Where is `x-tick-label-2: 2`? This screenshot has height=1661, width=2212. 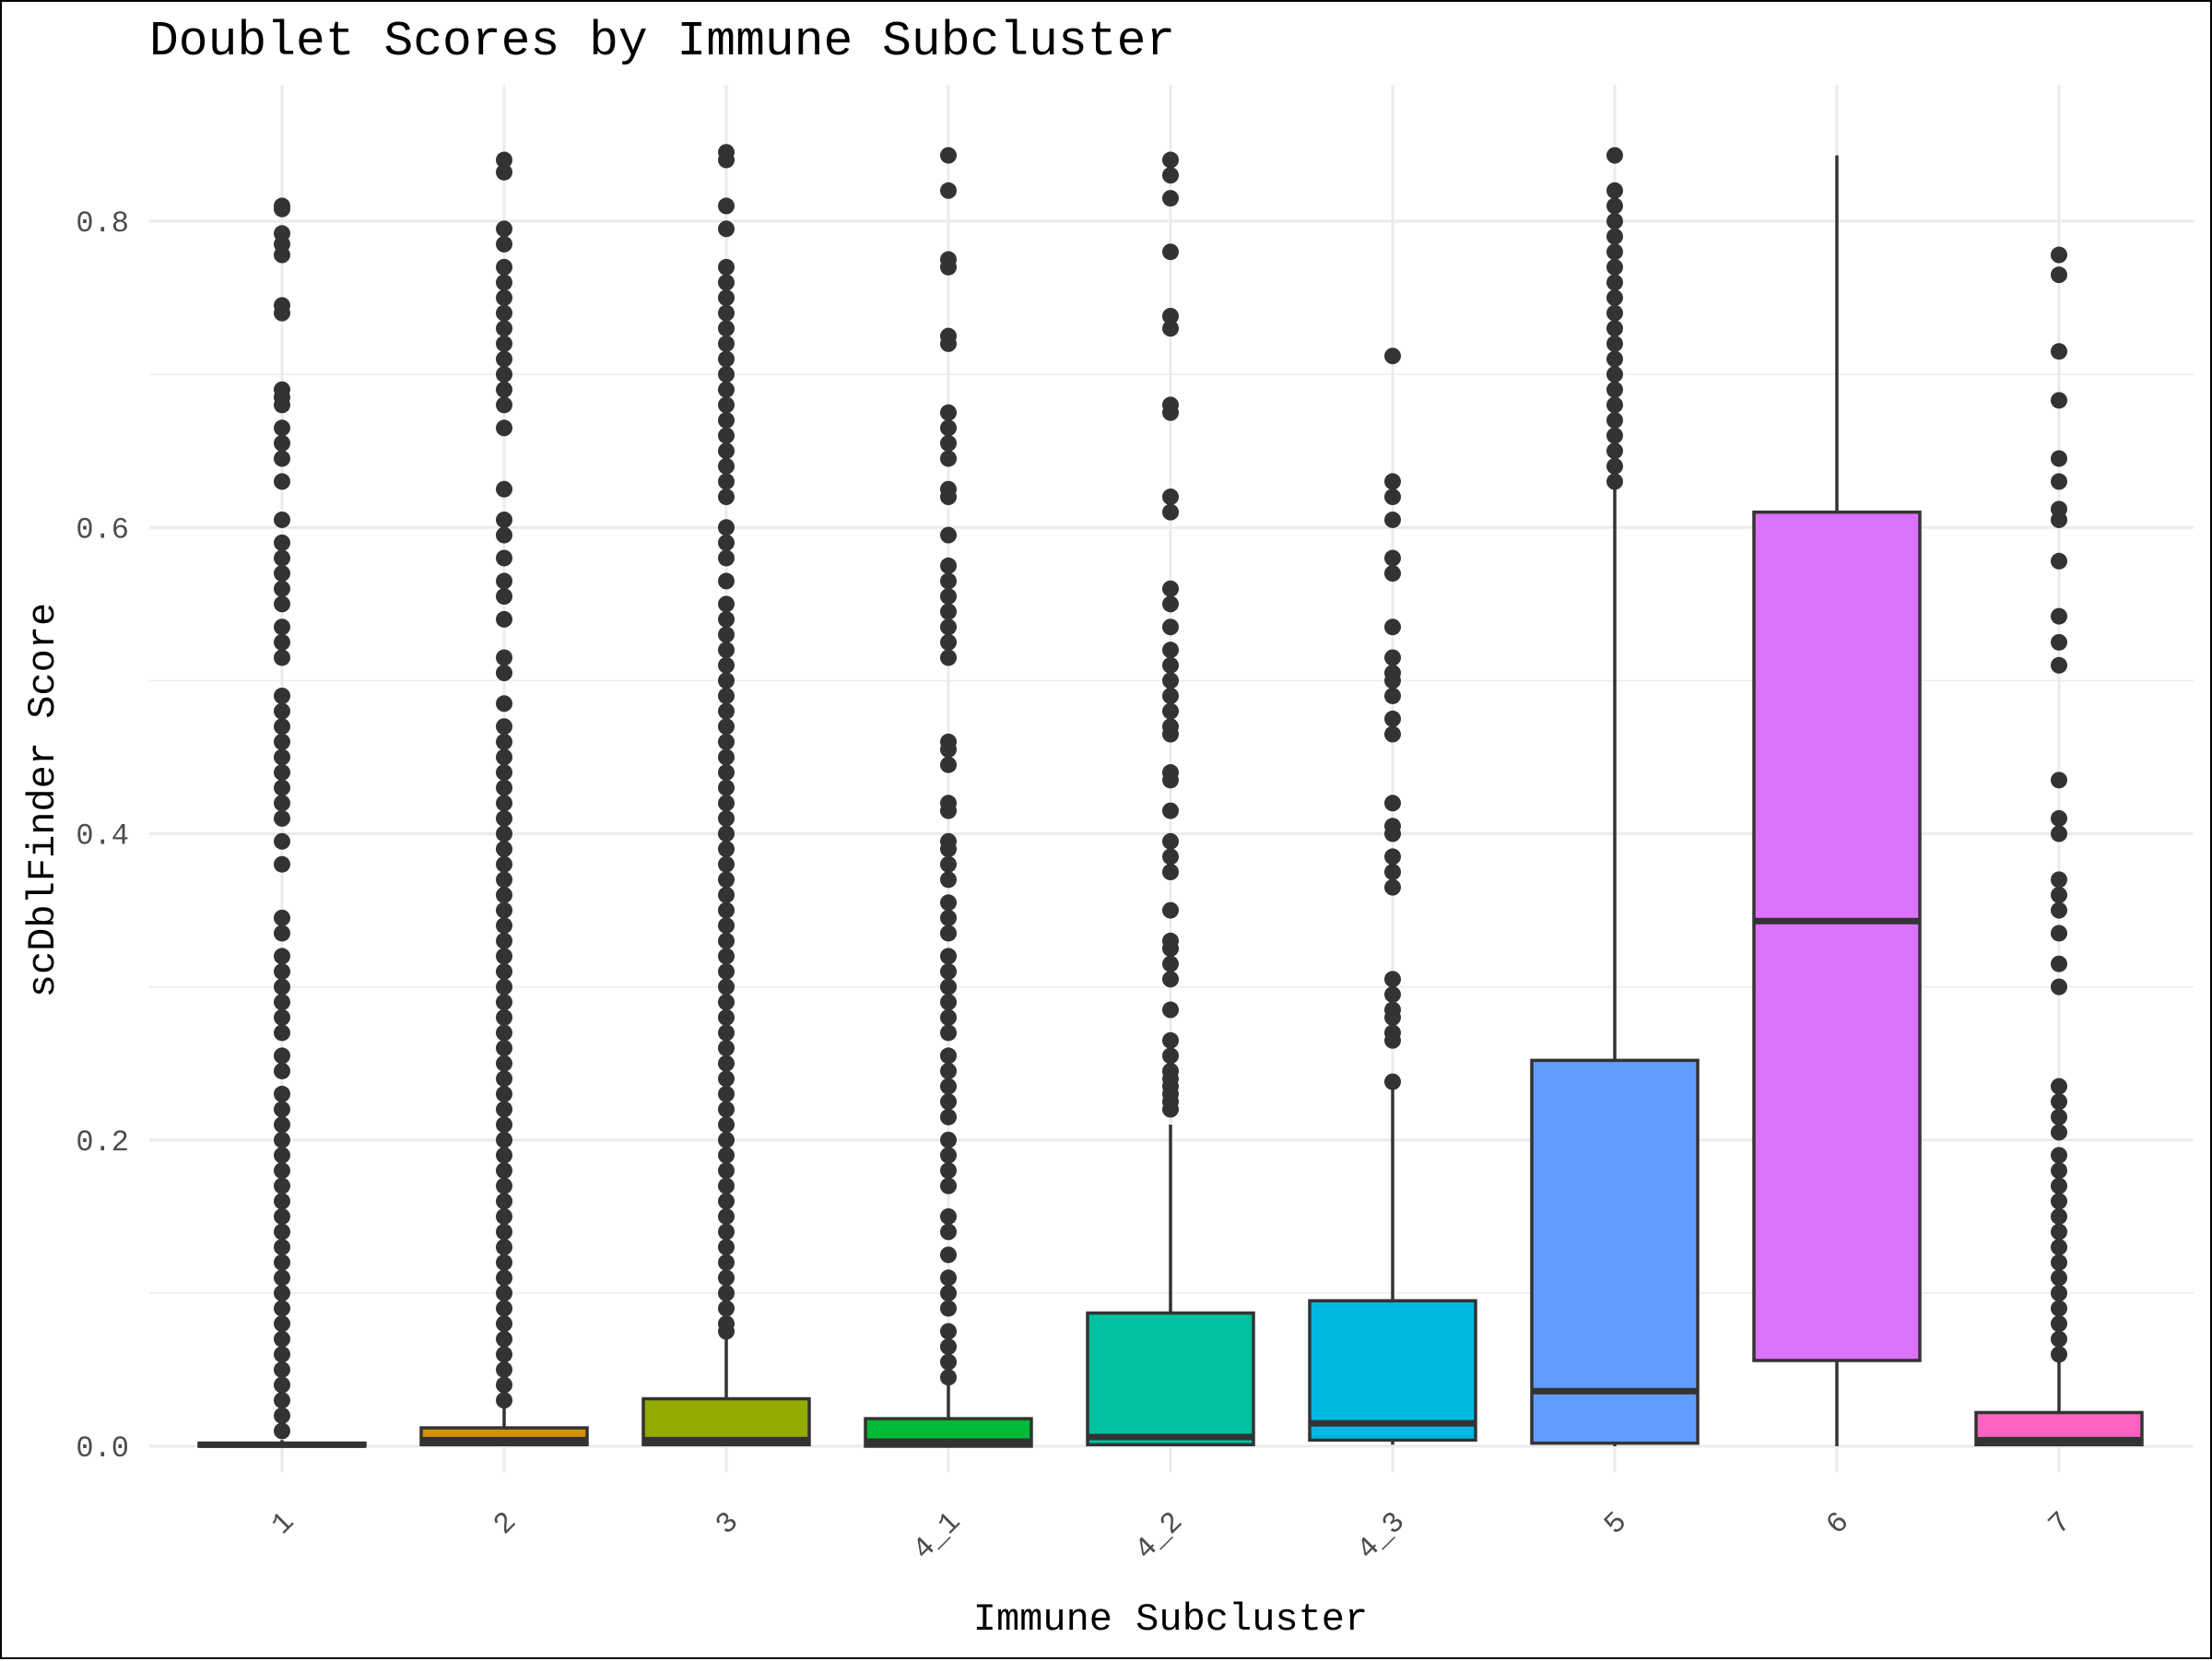 x-tick-label-2: 2 is located at coordinates (505, 1523).